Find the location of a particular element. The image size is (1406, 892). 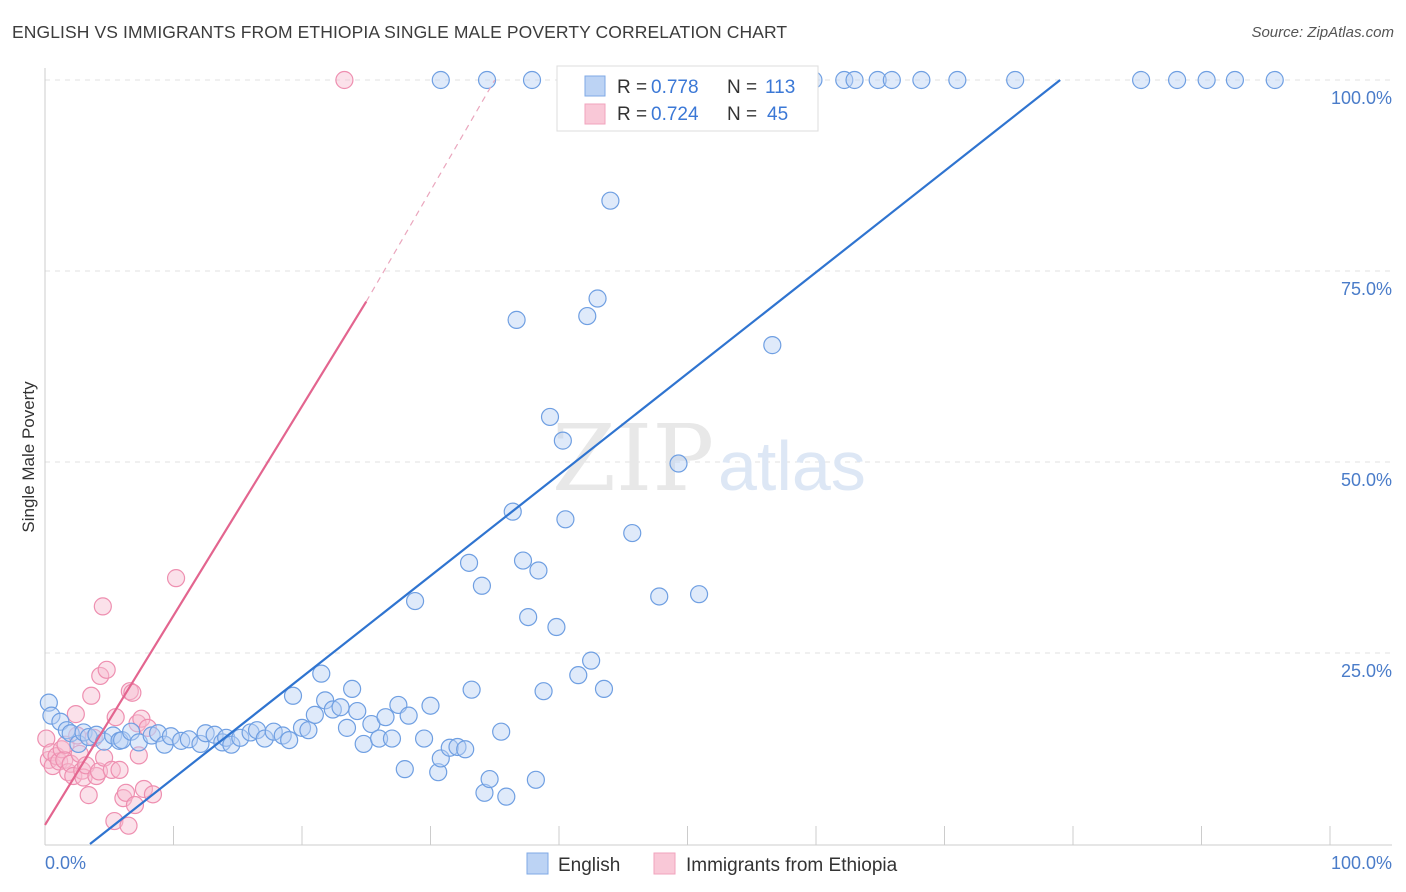

english-r-value: 0.778 is located at coordinates (675, 87).